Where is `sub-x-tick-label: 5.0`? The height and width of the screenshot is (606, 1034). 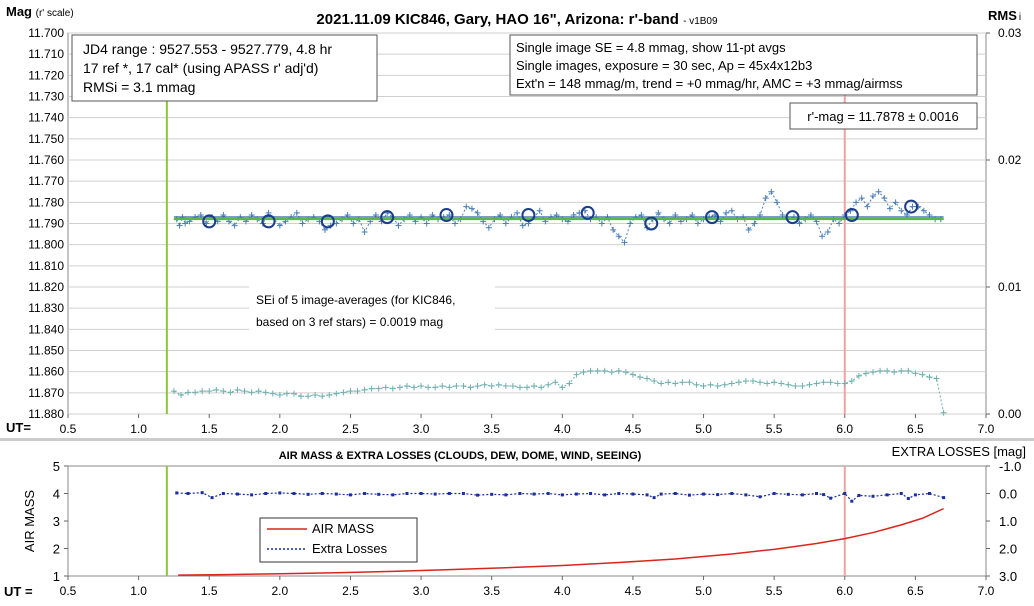 sub-x-tick-label: 5.0 is located at coordinates (703, 591).